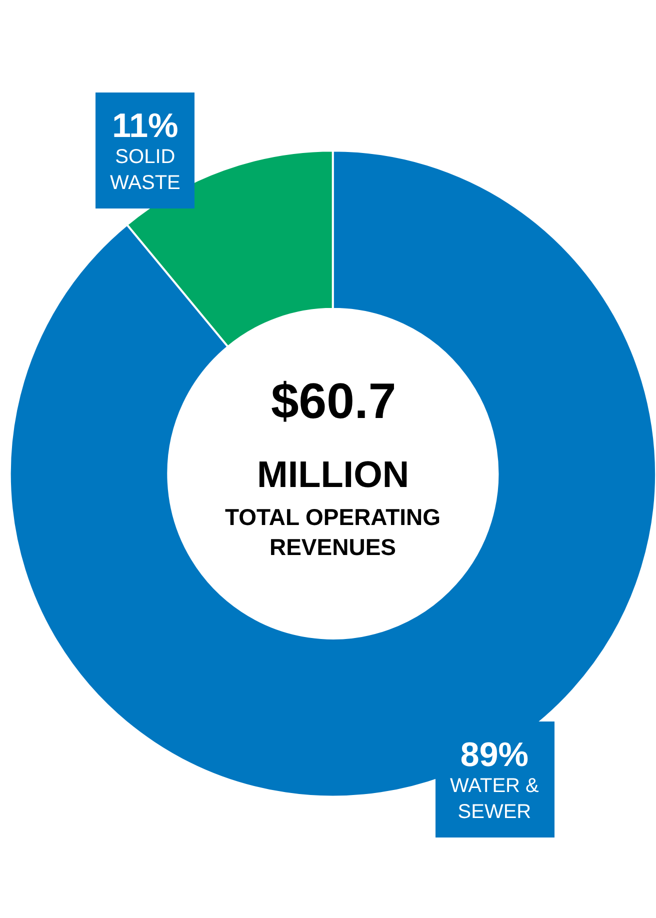 This screenshot has height=918, width=656. What do you see at coordinates (145, 126) in the screenshot?
I see `data-label: 11%` at bounding box center [145, 126].